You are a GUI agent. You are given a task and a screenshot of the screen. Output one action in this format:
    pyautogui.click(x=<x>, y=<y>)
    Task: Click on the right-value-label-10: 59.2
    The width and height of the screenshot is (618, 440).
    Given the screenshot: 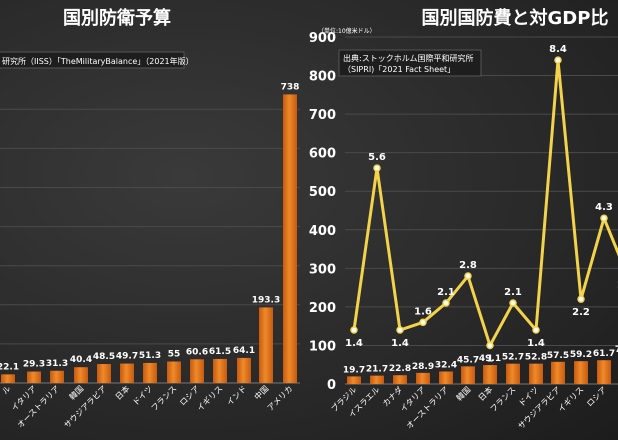 What is the action you would take?
    pyautogui.click(x=581, y=355)
    